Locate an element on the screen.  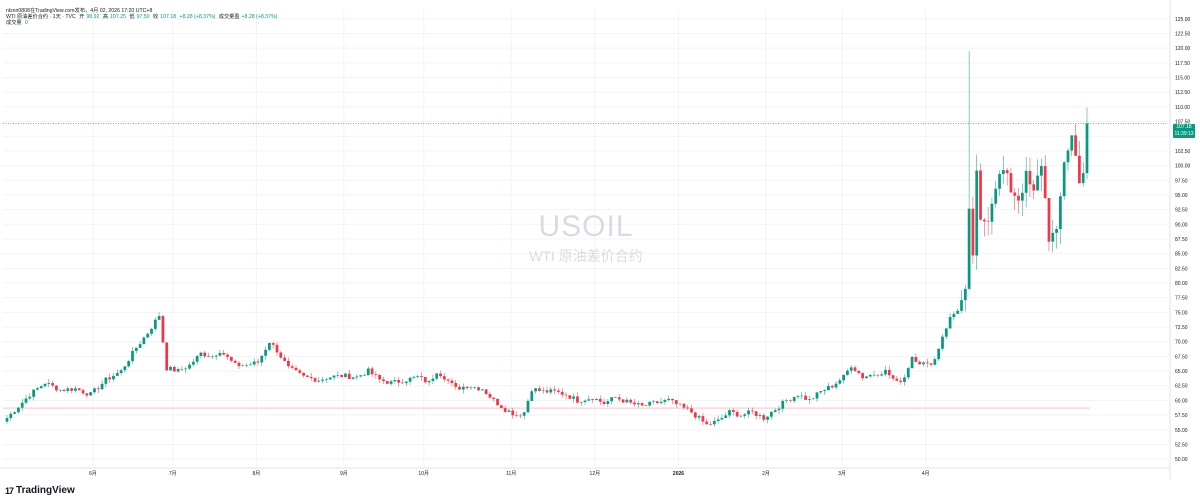
y-tick-label: 120.00 is located at coordinates (1183, 49).